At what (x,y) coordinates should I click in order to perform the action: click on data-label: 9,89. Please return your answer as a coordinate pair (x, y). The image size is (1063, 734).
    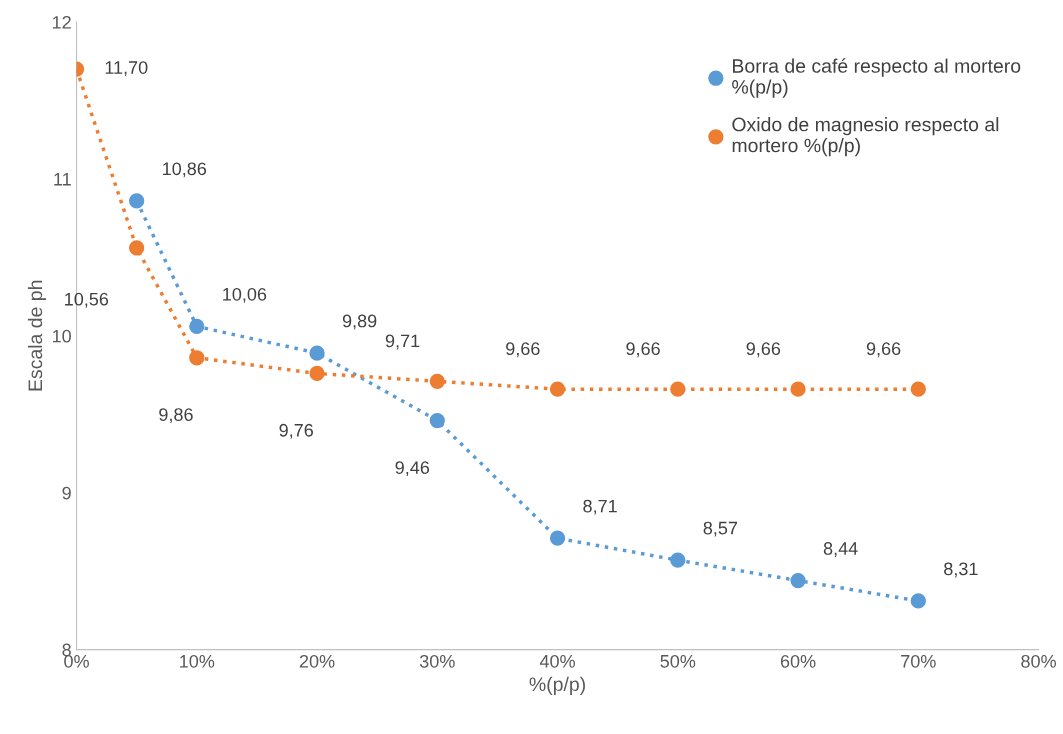
    Looking at the image, I should click on (359, 322).